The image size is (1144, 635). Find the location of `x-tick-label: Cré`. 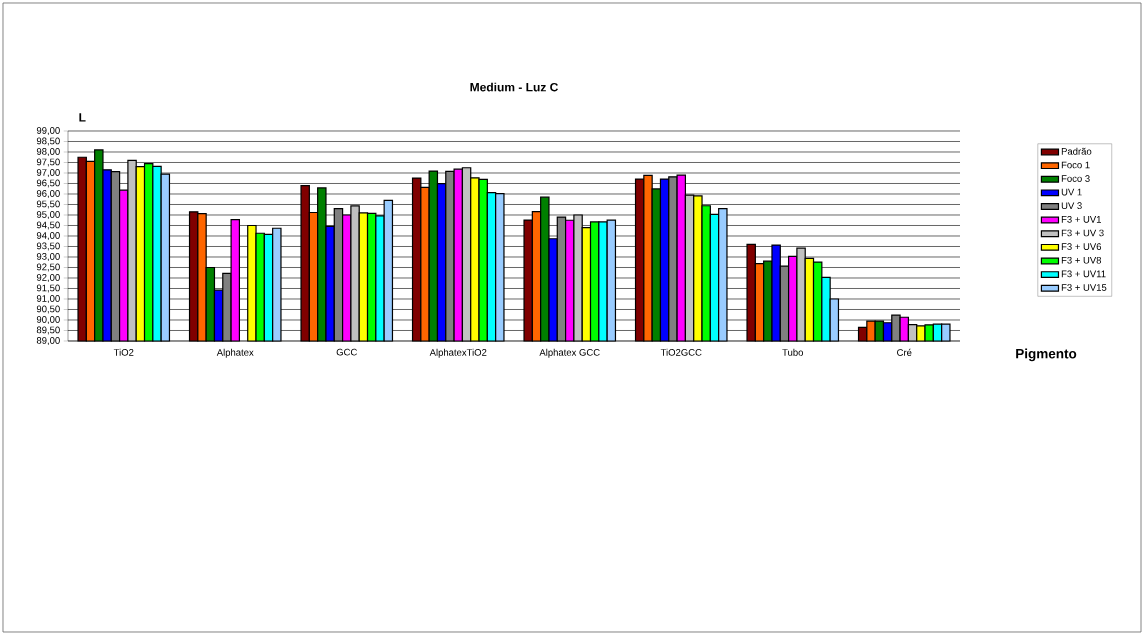

x-tick-label: Cré is located at coordinates (904, 352).